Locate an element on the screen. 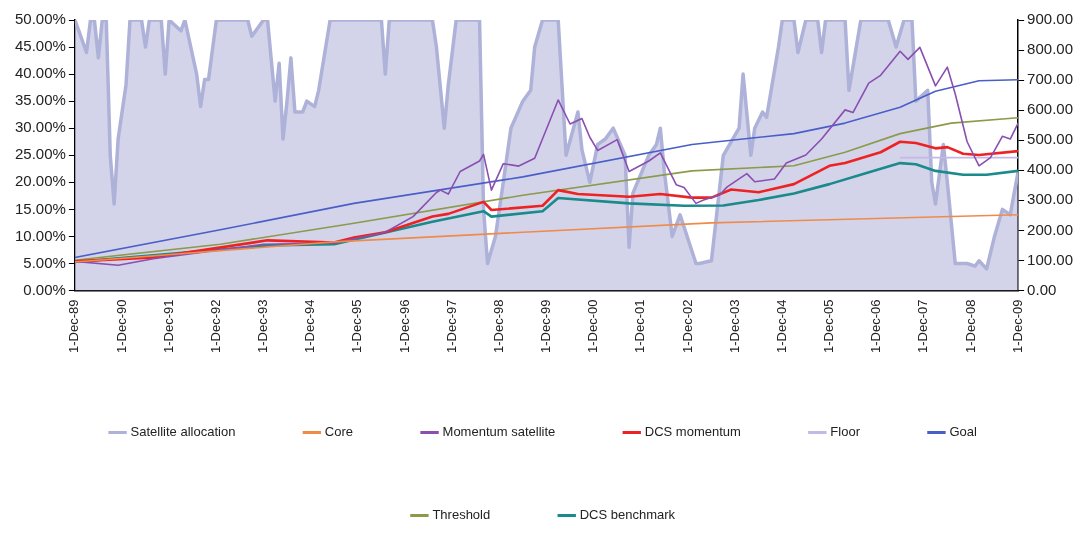 This screenshot has height=544, width=1088. x-tick-label: 1-Dec-04 is located at coordinates (781, 326).